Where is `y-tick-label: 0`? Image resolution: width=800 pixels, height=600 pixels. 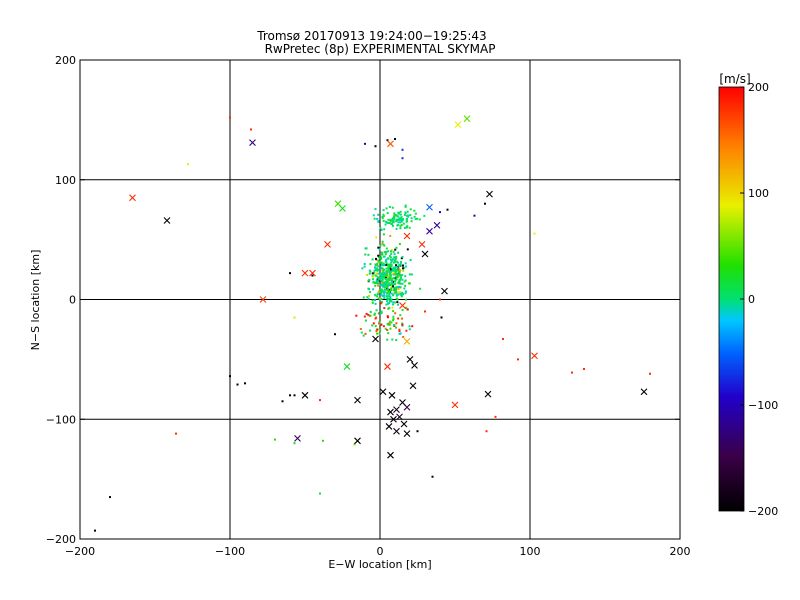
y-tick-label: 0 is located at coordinates (72, 300).